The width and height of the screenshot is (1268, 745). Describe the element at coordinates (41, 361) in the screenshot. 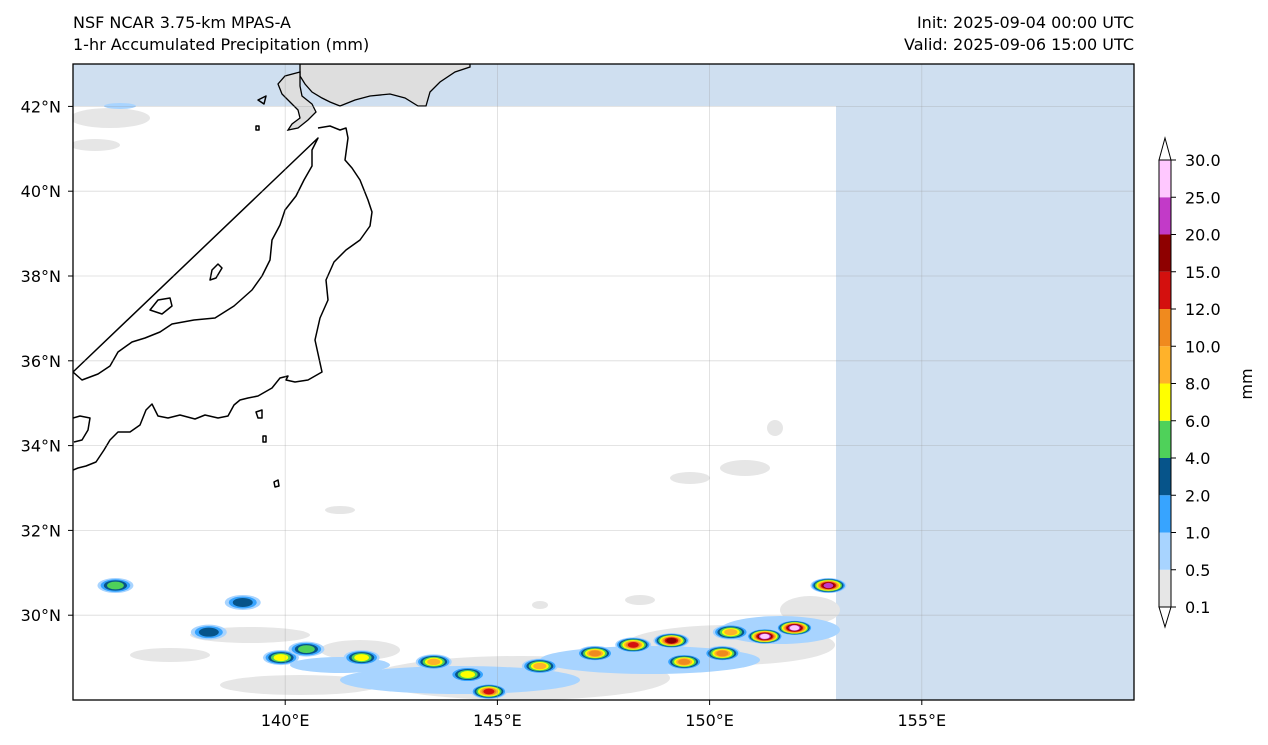

I see `lat-tick-label: 36°N` at that location.